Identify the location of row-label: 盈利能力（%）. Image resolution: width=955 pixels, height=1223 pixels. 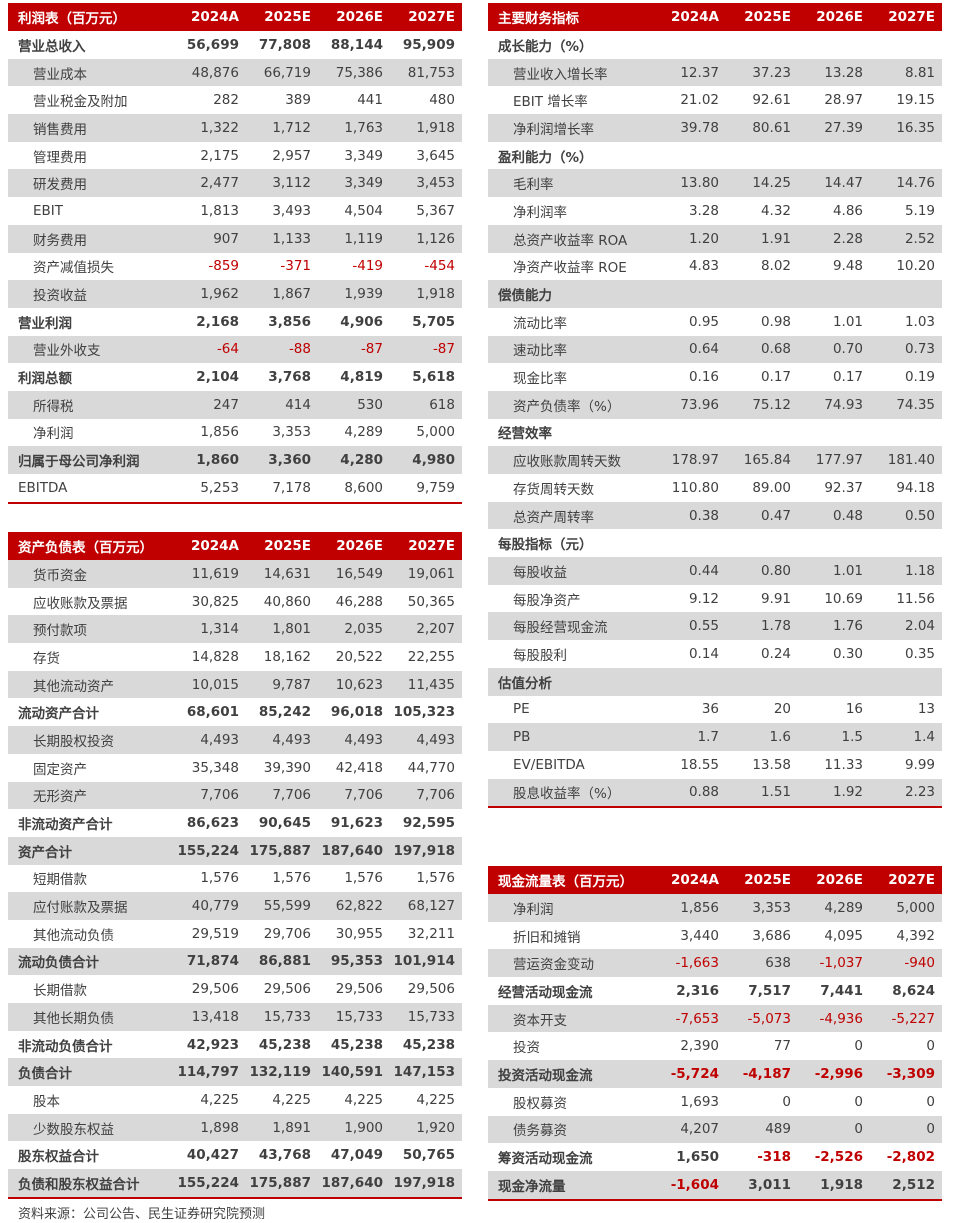
(545, 157).